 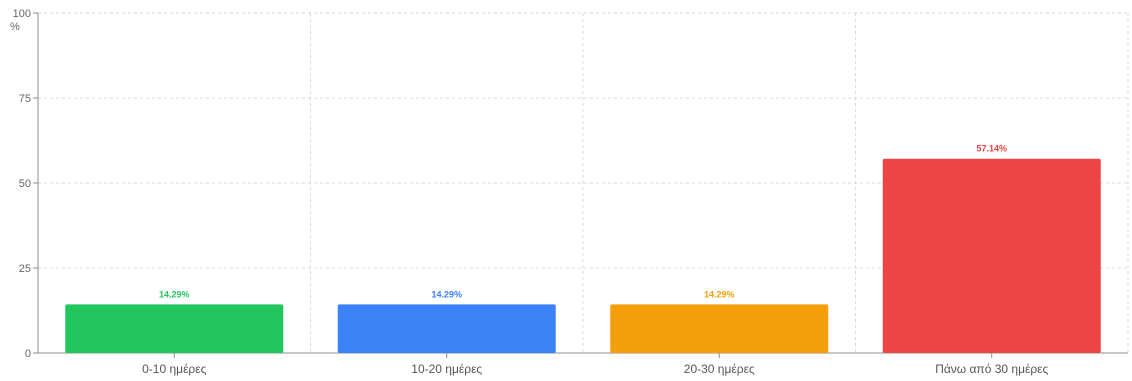 I want to click on y-tick-label: 50, so click(x=25, y=184).